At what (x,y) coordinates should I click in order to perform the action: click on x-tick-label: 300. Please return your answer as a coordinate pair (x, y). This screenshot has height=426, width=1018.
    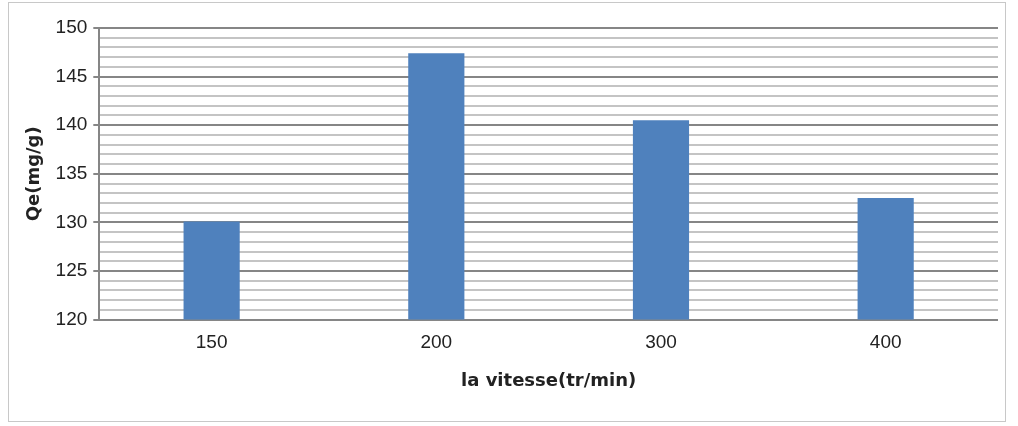
    Looking at the image, I should click on (661, 342).